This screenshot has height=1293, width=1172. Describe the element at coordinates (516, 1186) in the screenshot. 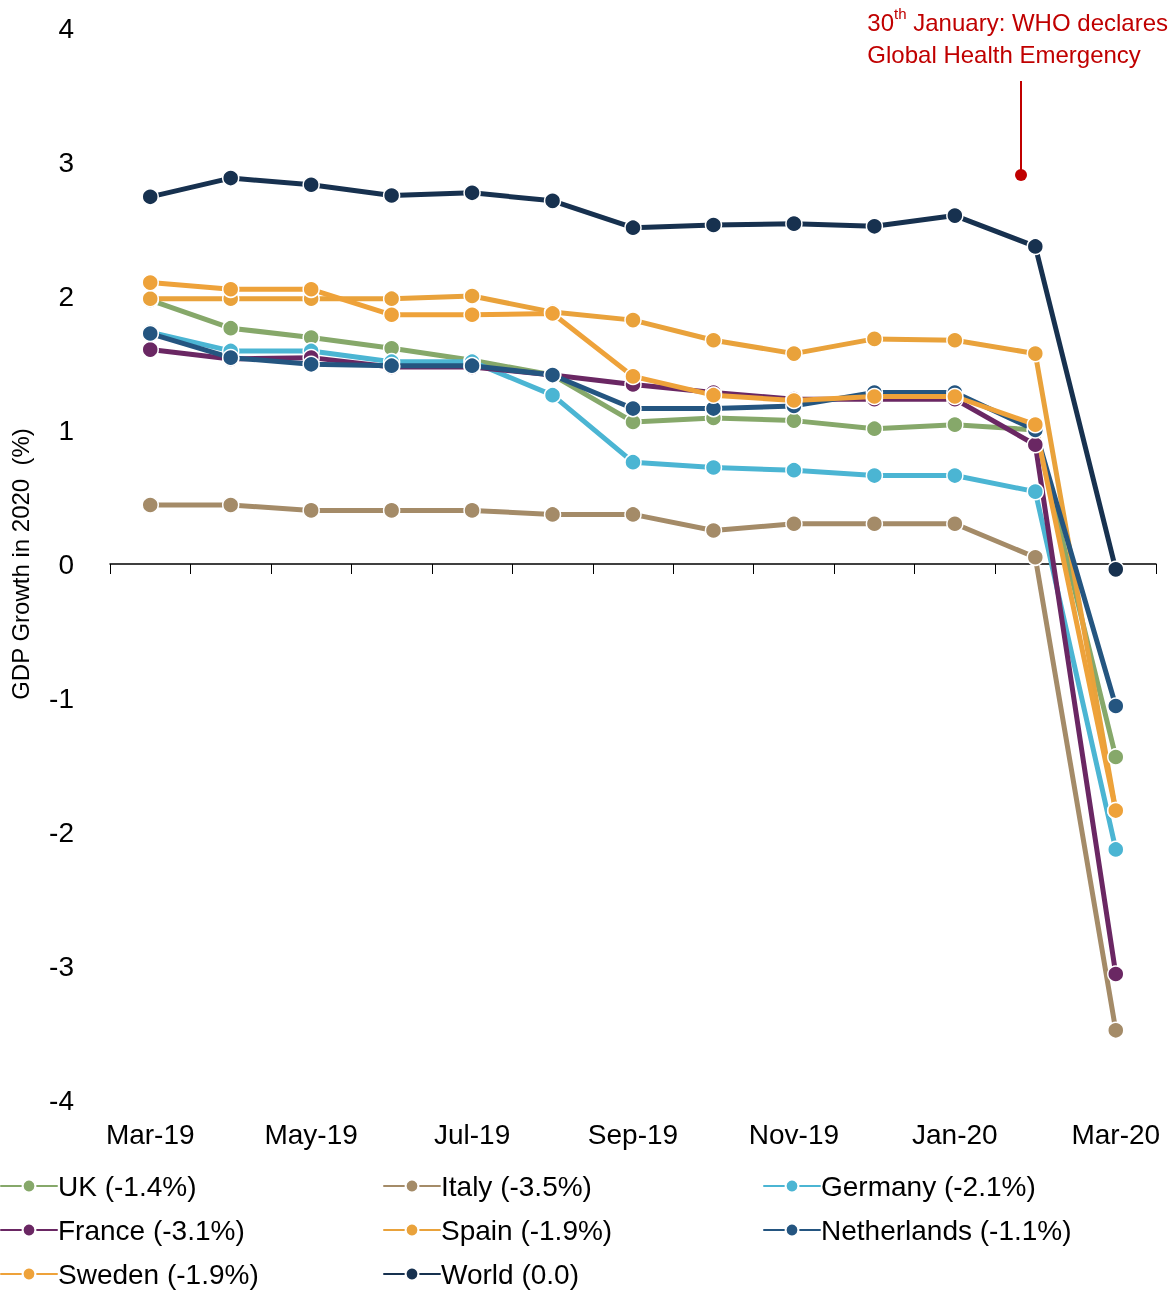

I see `legend-label: Italy (-3.5%)` at that location.